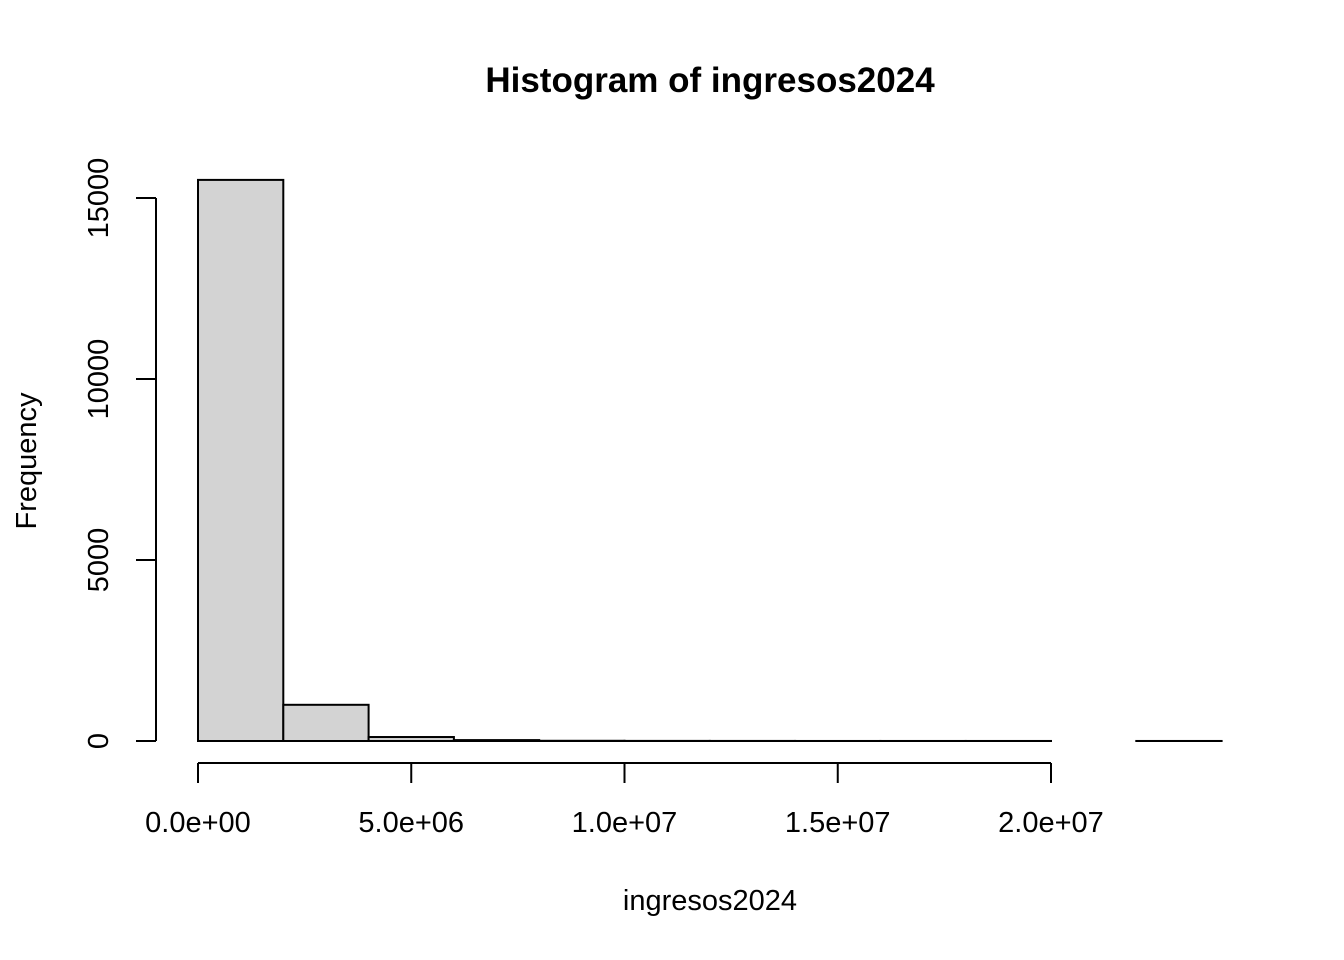 The width and height of the screenshot is (1344, 960). What do you see at coordinates (99, 741) in the screenshot?
I see `y-tick-label-0: 0` at bounding box center [99, 741].